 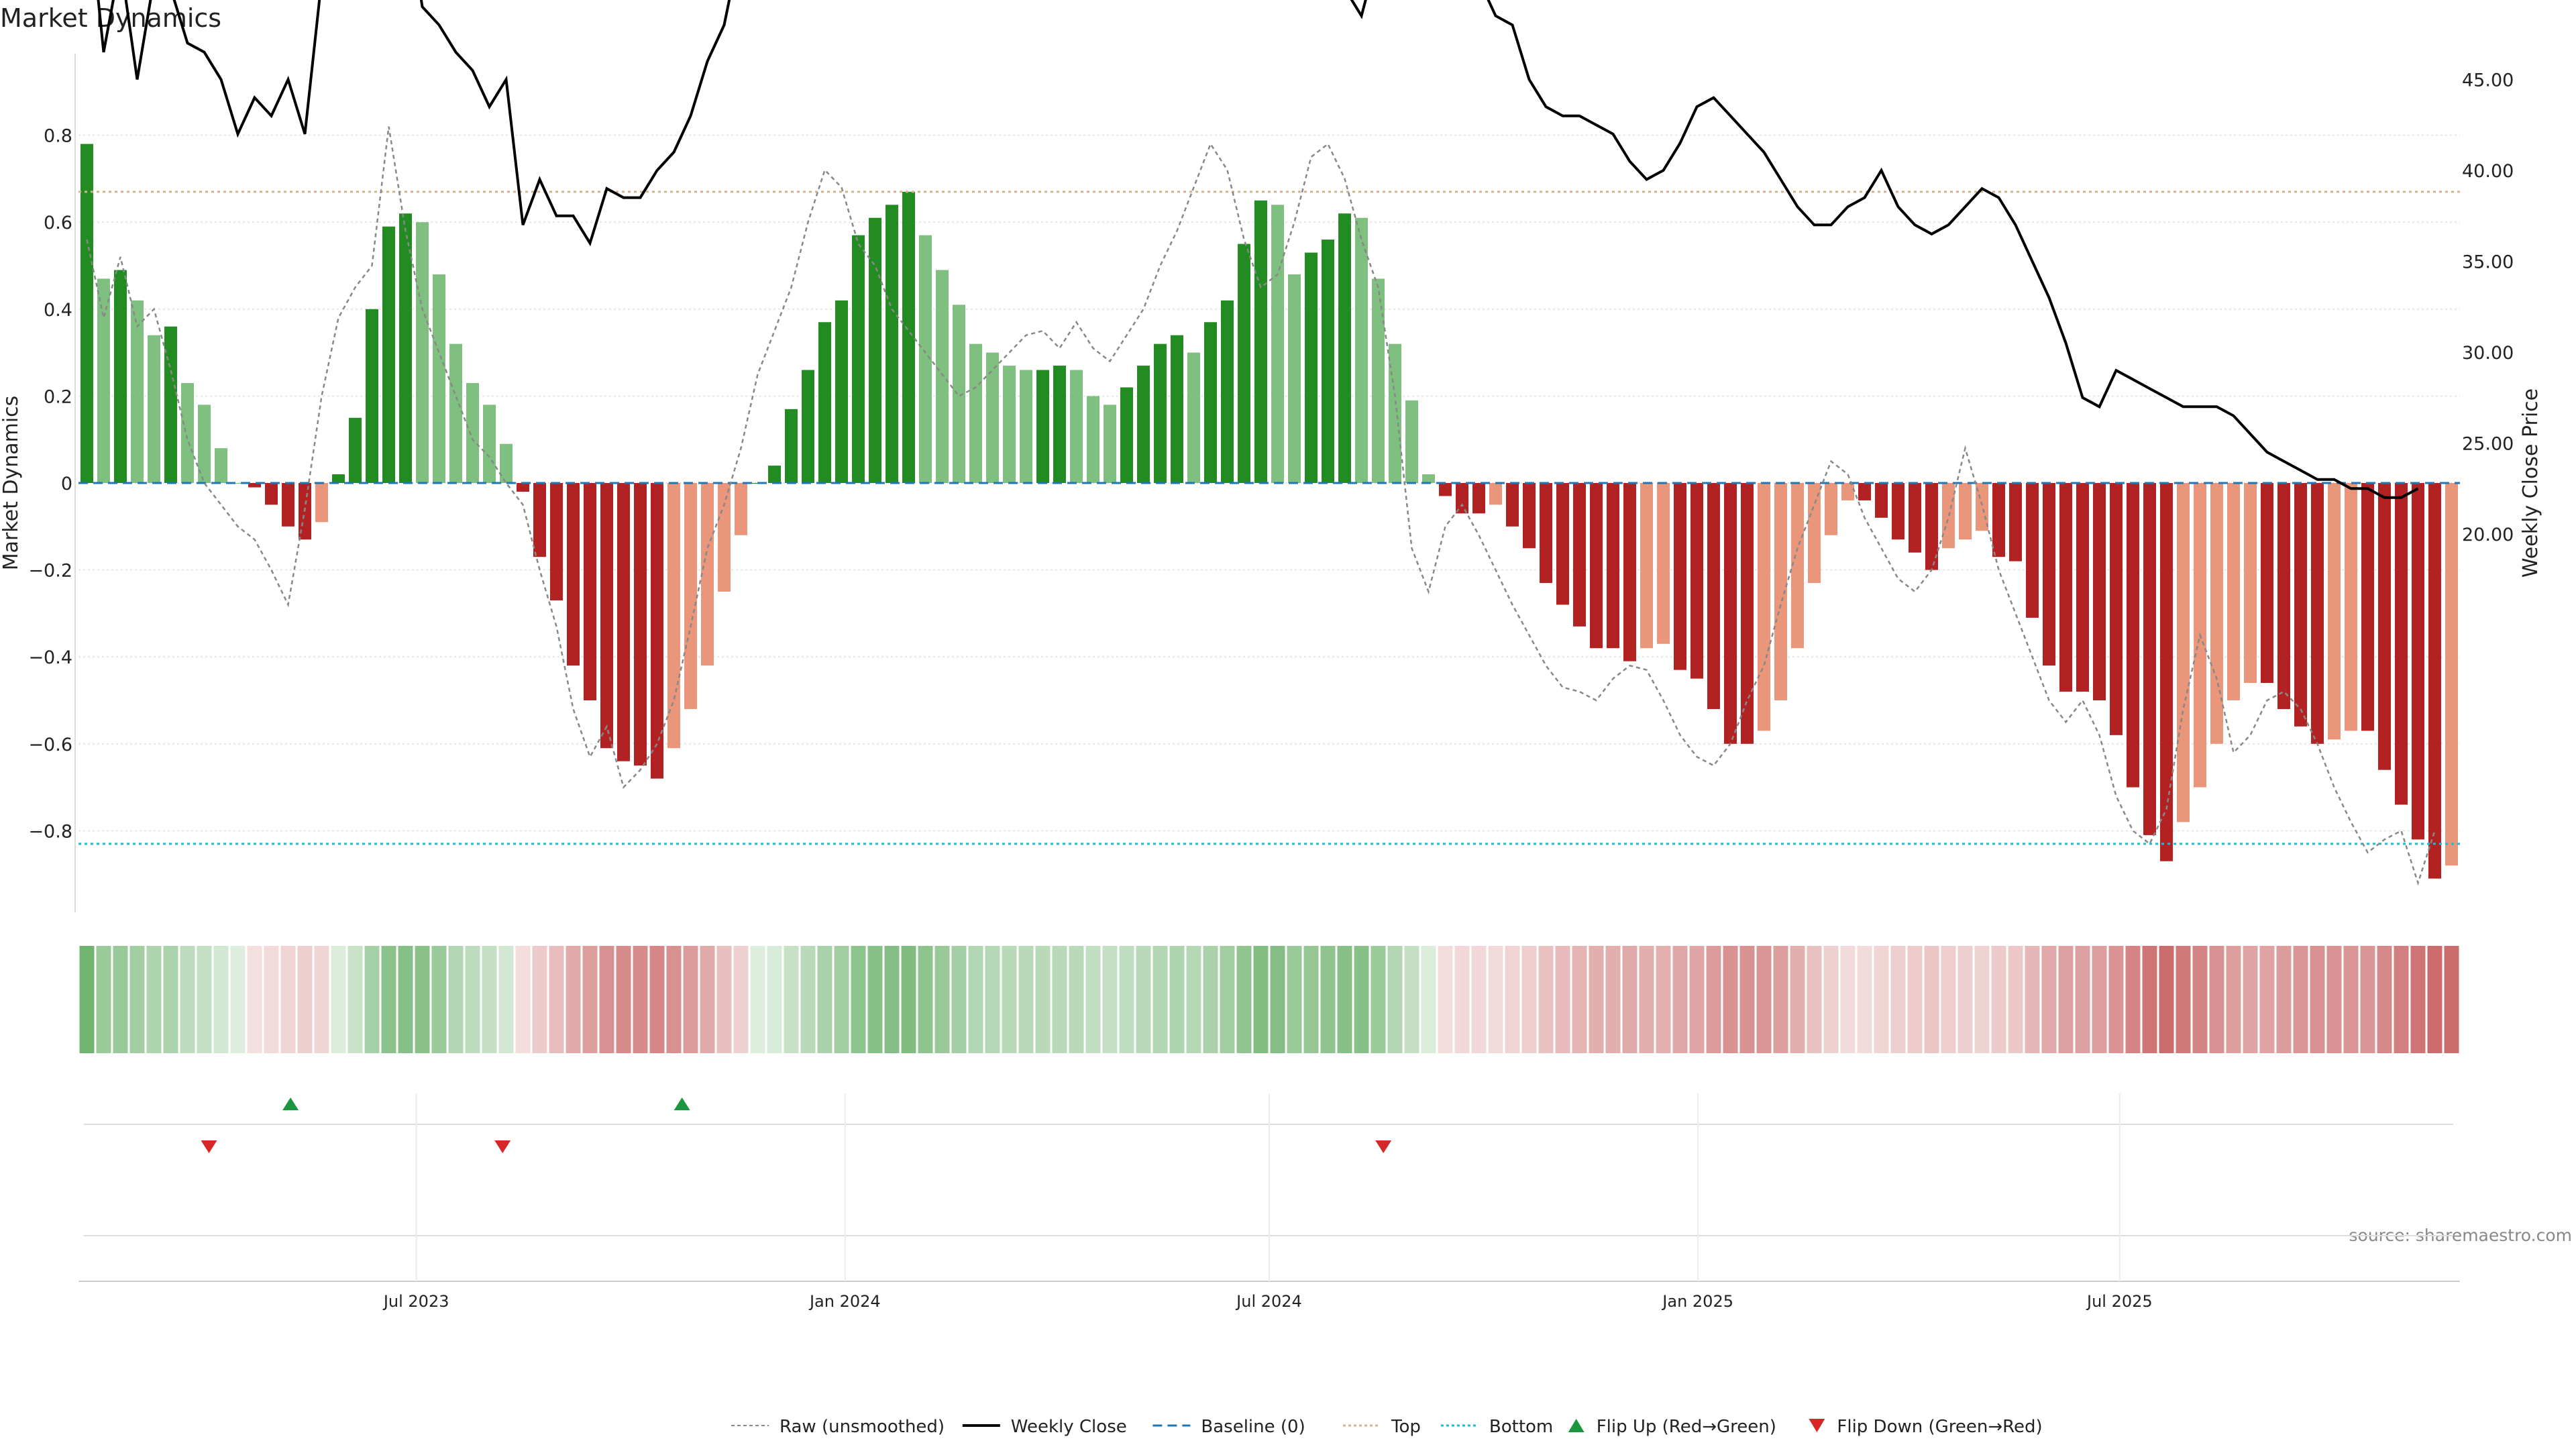 What do you see at coordinates (2488, 171) in the screenshot?
I see `right-tick-label: 40.00` at bounding box center [2488, 171].